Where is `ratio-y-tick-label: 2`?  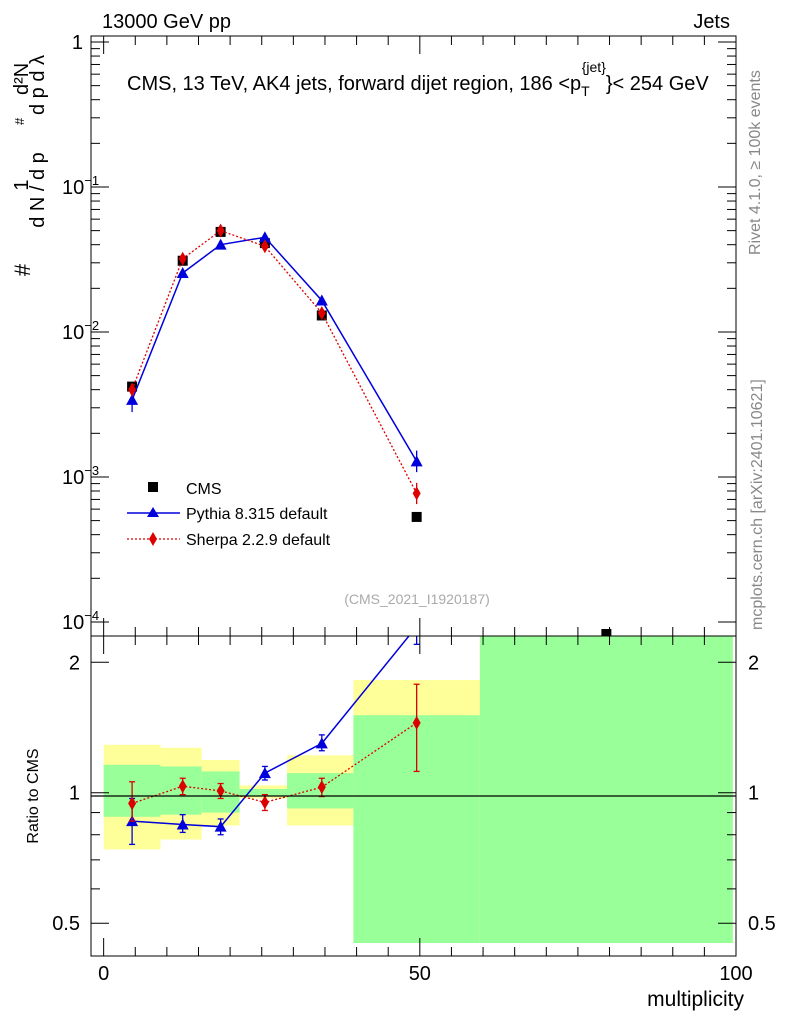
ratio-y-tick-label: 2 is located at coordinates (74, 663).